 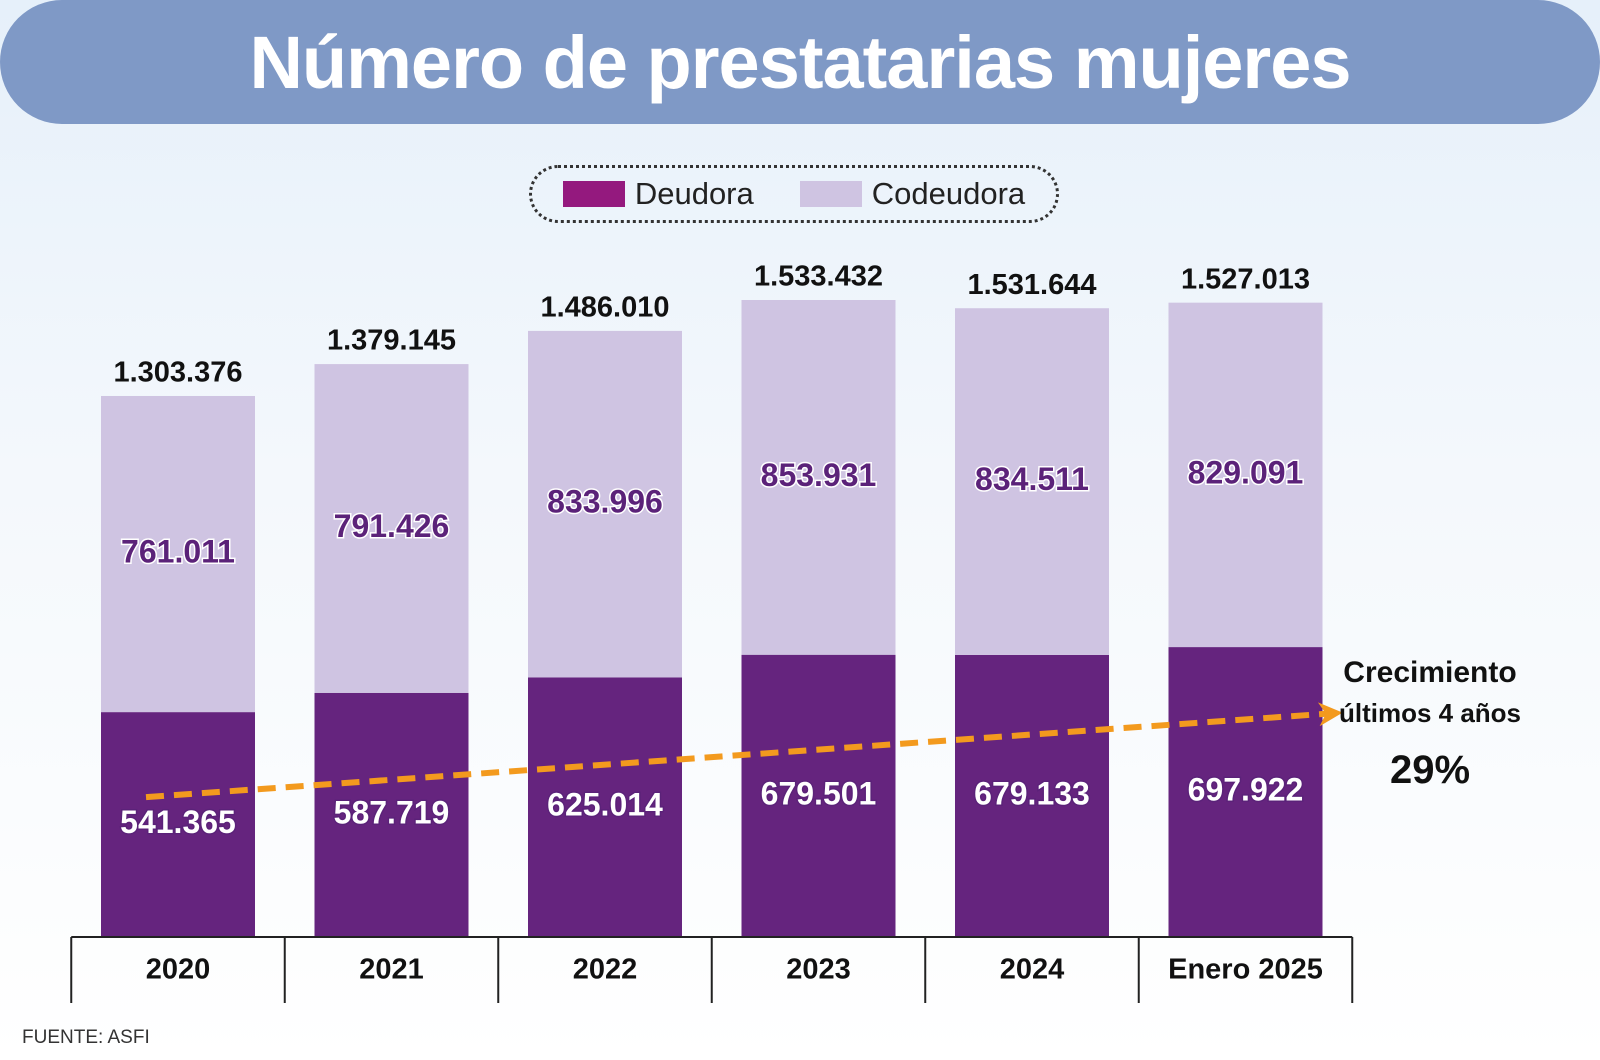 What do you see at coordinates (1246, 472) in the screenshot?
I see `label-codeudora-5: 829.091` at bounding box center [1246, 472].